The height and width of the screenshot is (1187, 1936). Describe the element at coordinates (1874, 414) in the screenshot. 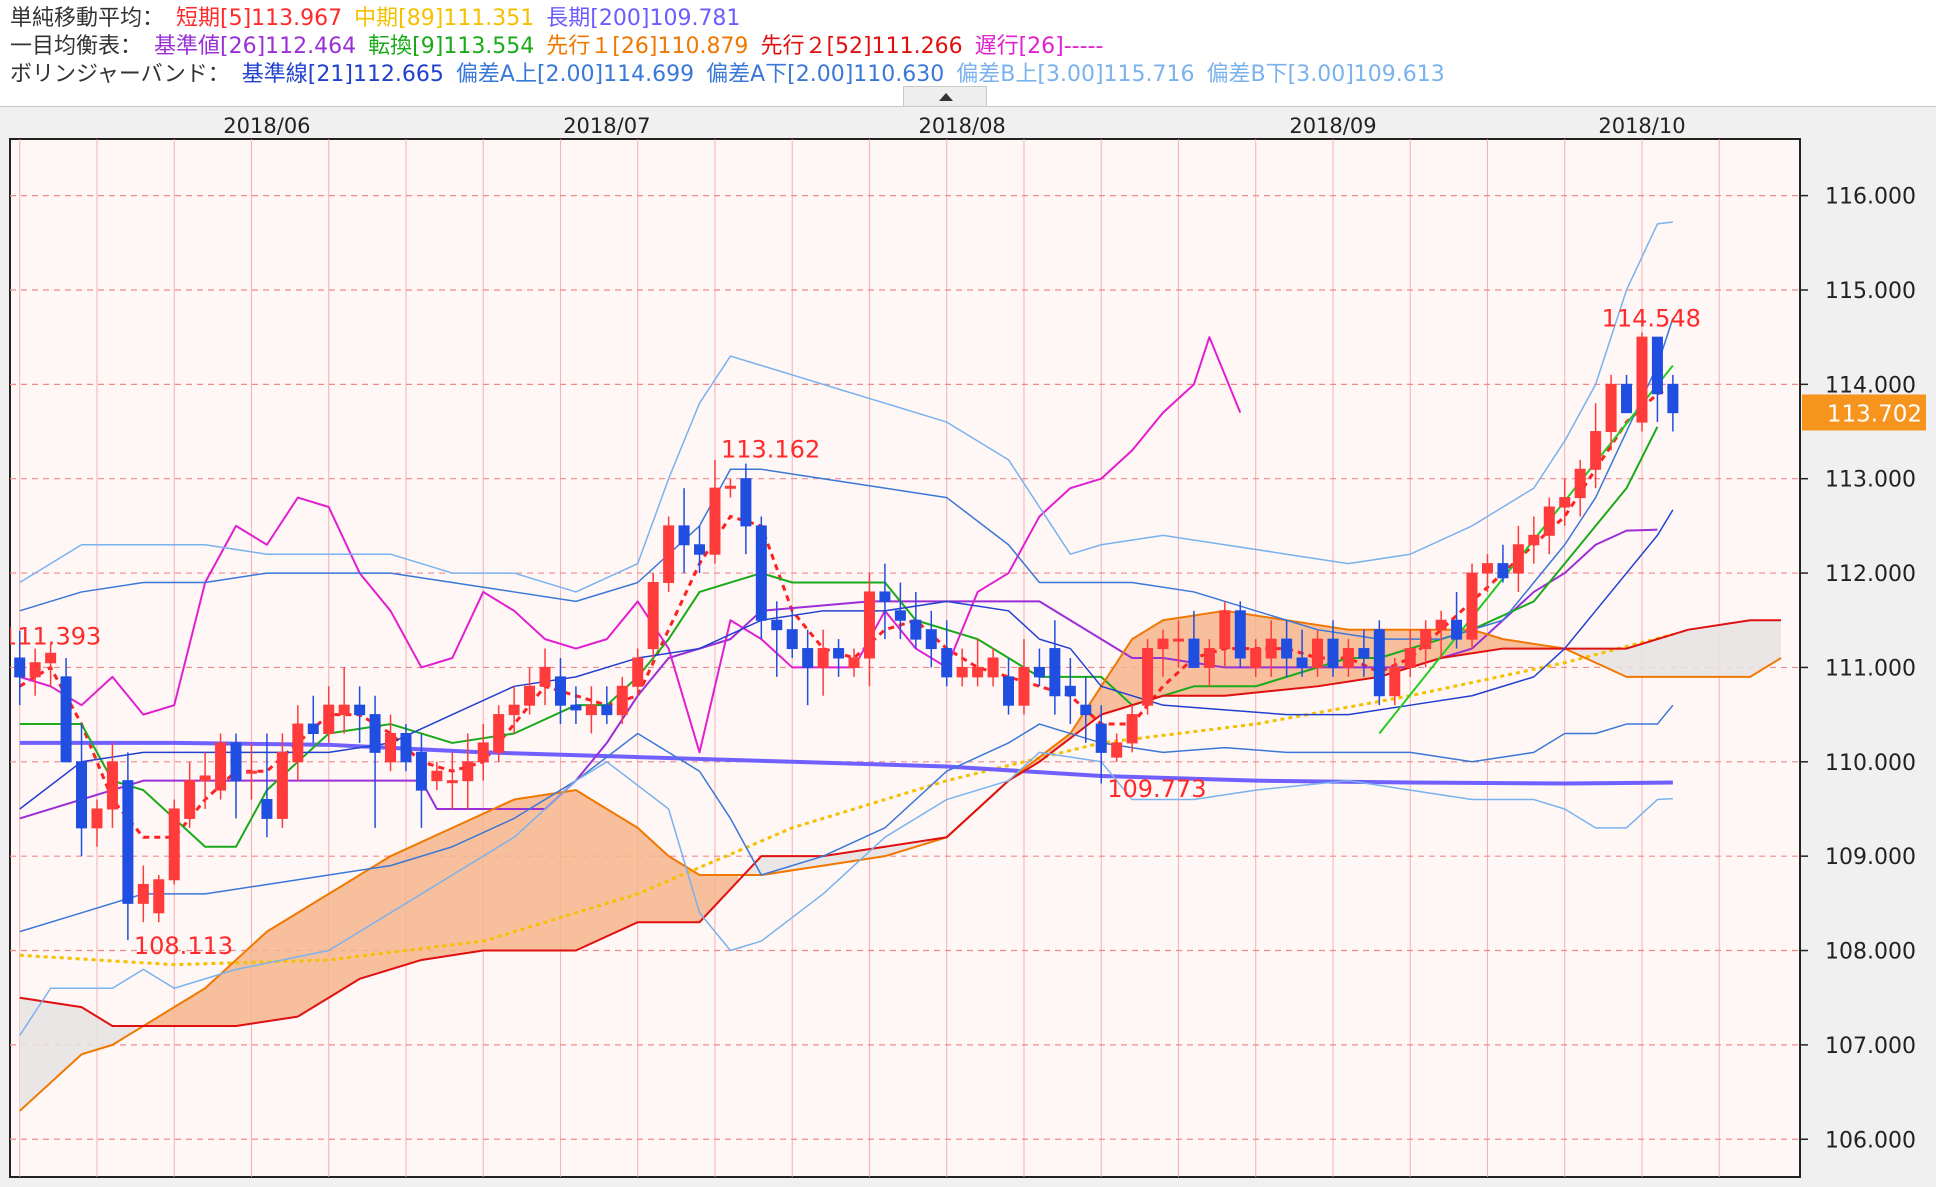

I see `last-price-label: 113.702` at that location.